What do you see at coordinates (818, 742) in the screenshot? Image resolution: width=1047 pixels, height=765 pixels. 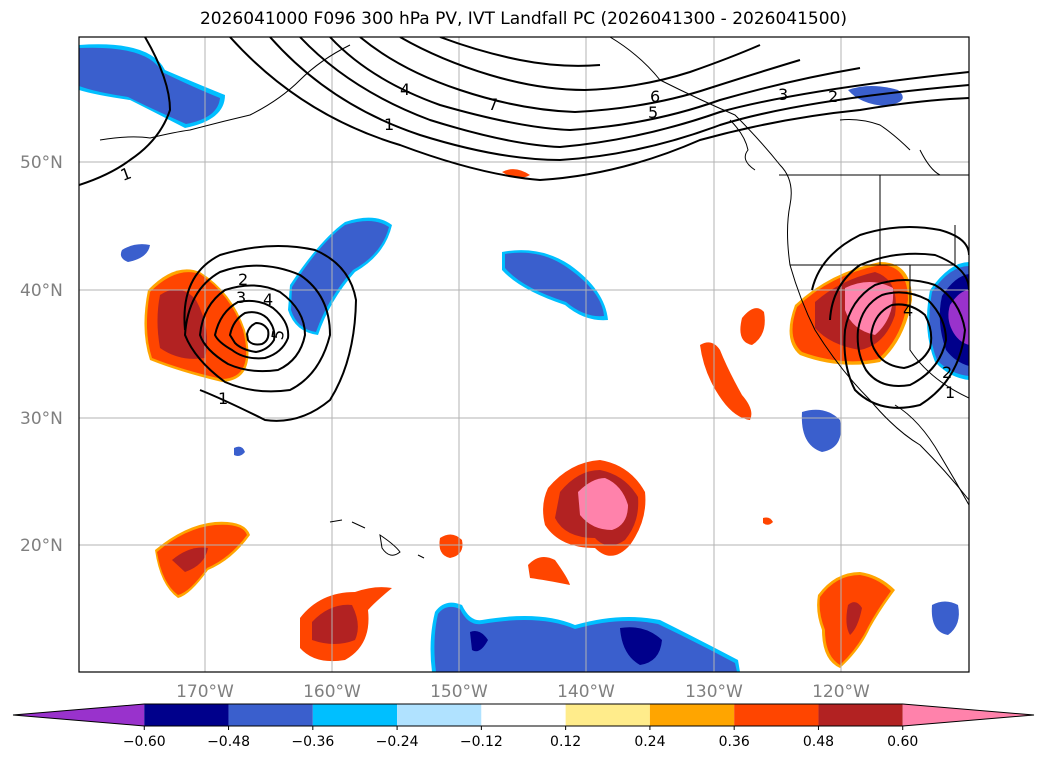 I see `colorbar-tick-label: 0.48` at bounding box center [818, 742].